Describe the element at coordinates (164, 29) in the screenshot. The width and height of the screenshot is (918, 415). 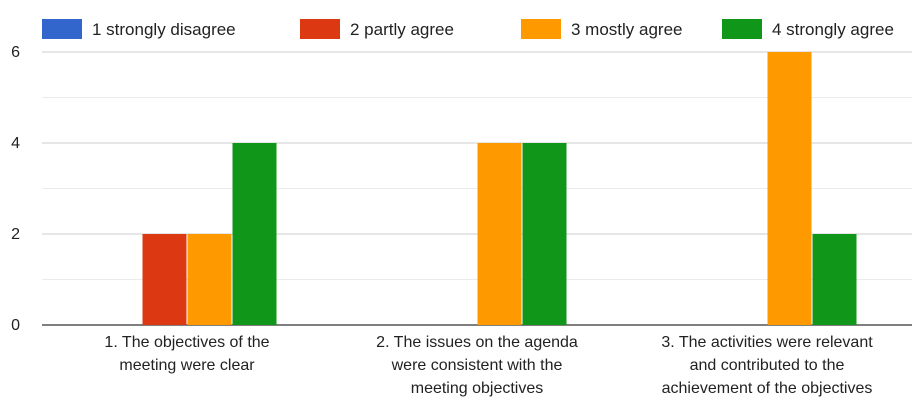
I see `legend-label-1: 1 strongly disagree` at that location.